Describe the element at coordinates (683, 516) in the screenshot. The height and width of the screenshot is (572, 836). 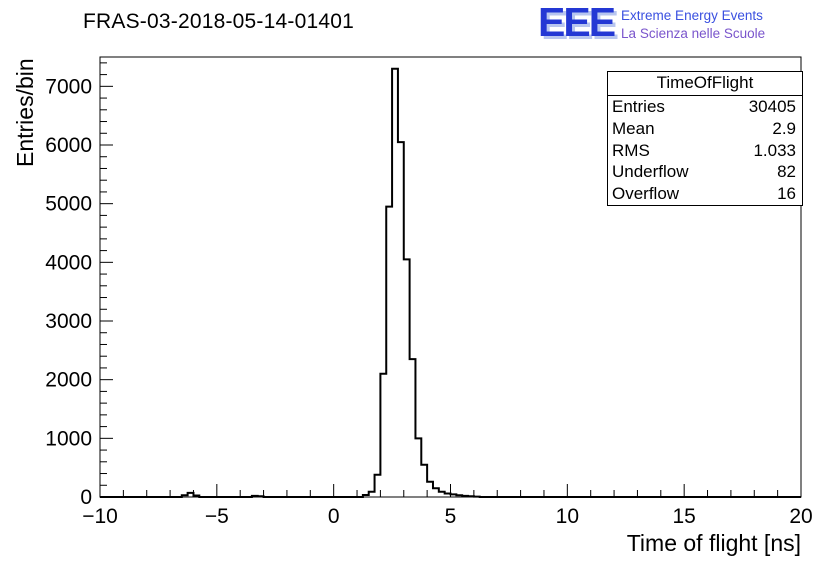
I see `x-tick-label: 15` at that location.